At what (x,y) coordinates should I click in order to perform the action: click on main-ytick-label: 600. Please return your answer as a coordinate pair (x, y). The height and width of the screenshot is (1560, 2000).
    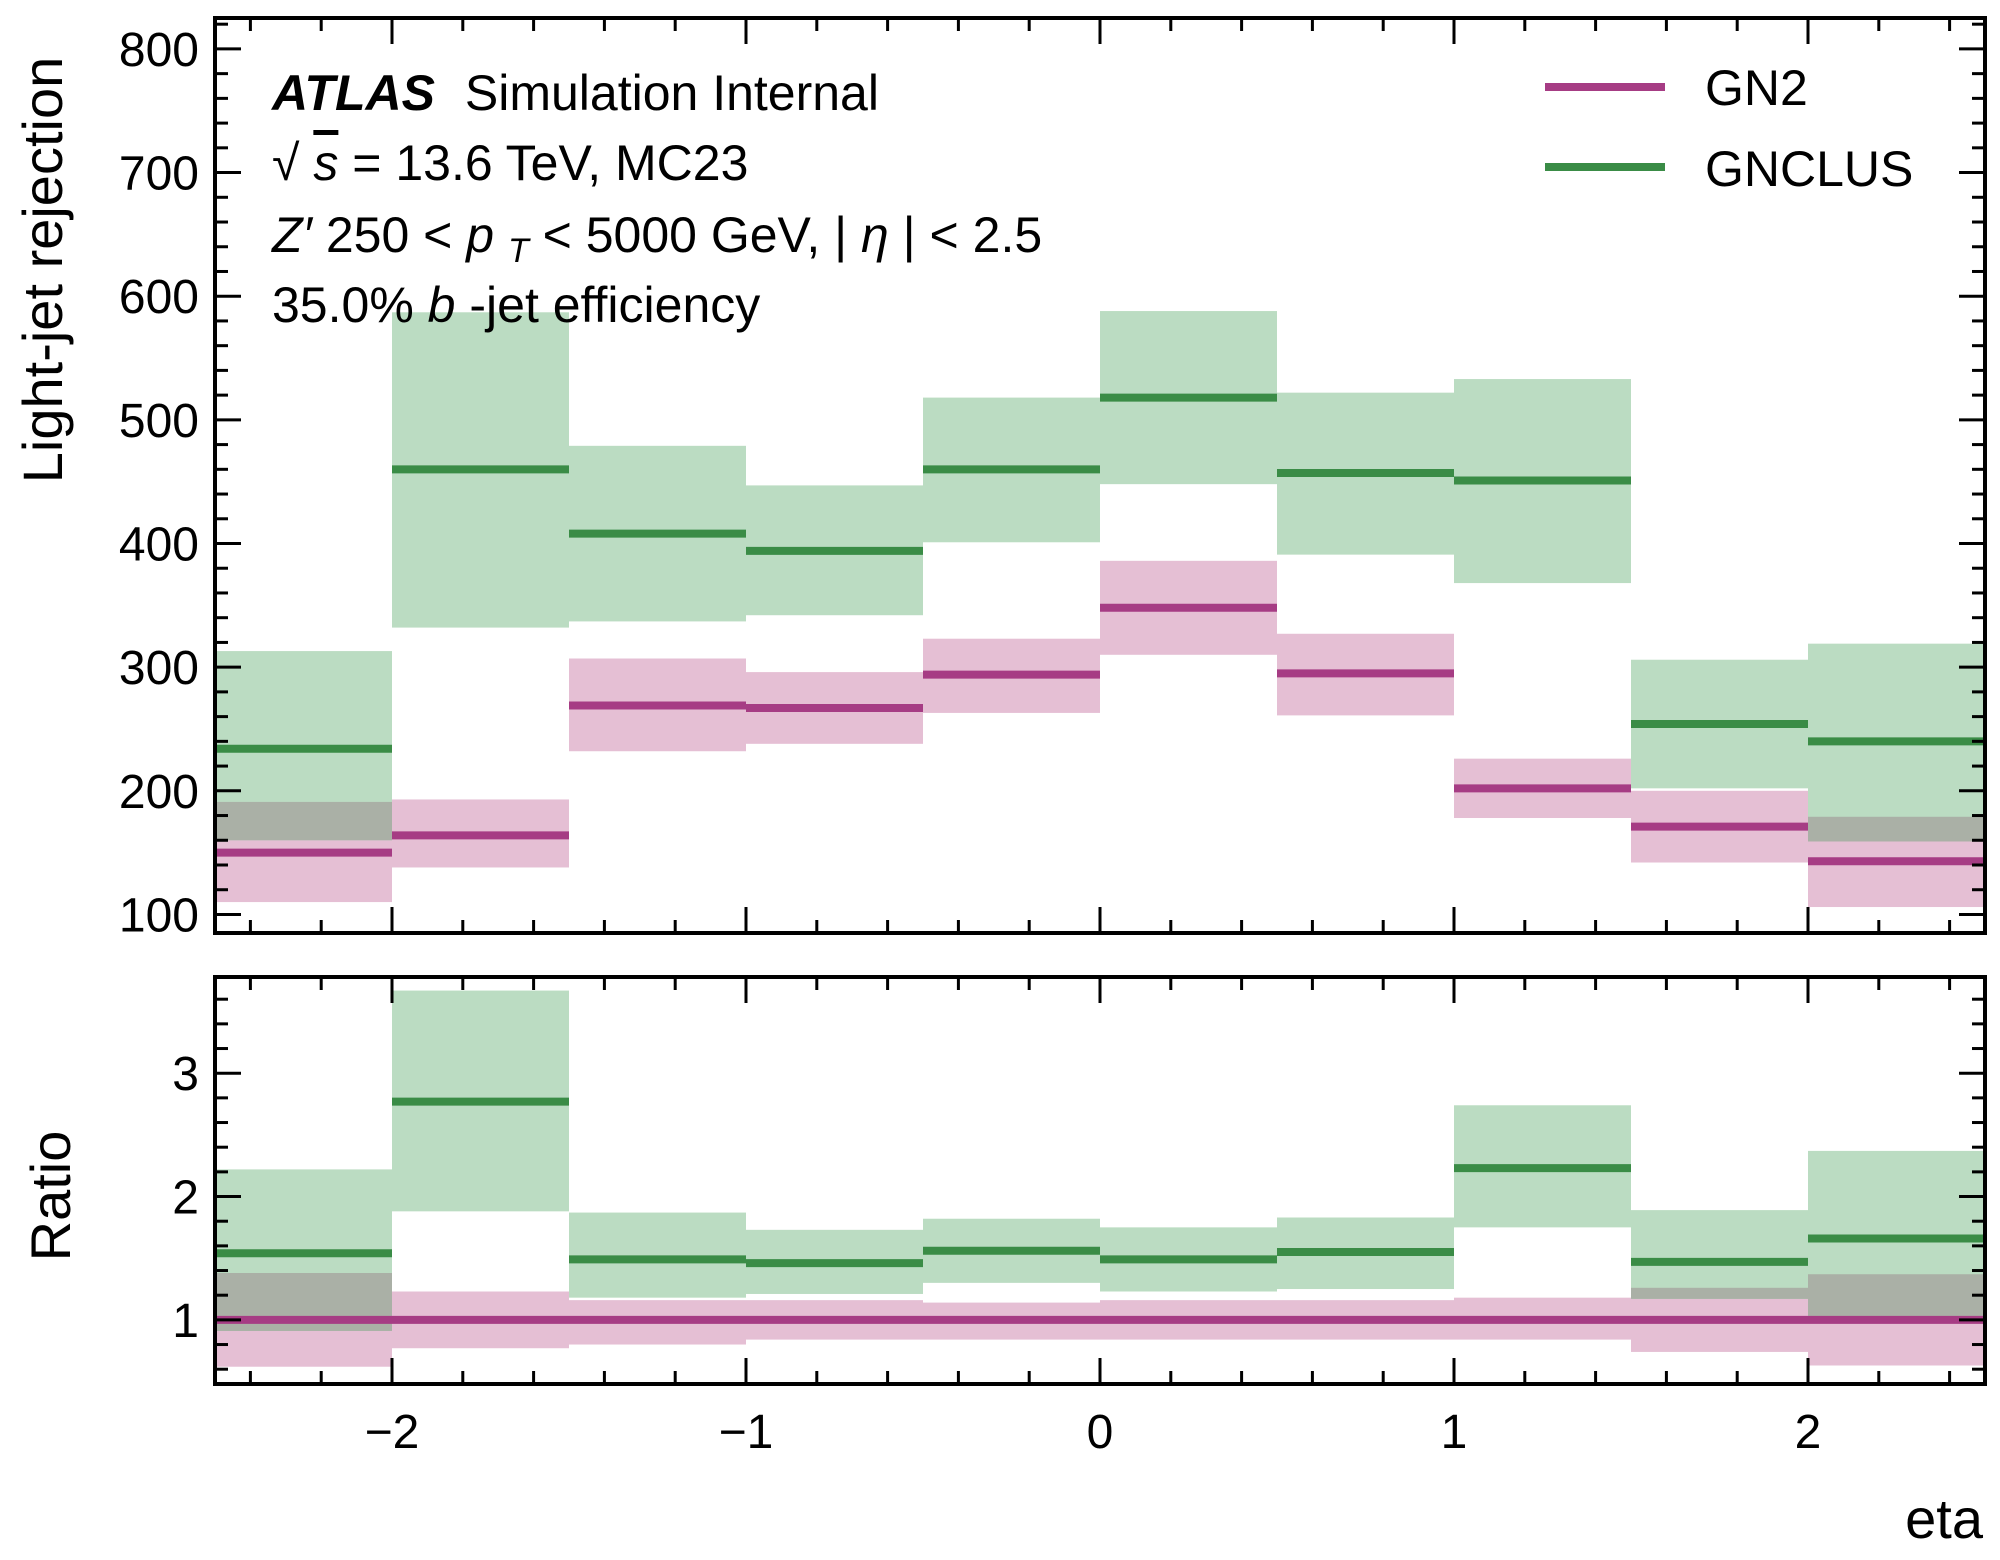
    Looking at the image, I should click on (159, 297).